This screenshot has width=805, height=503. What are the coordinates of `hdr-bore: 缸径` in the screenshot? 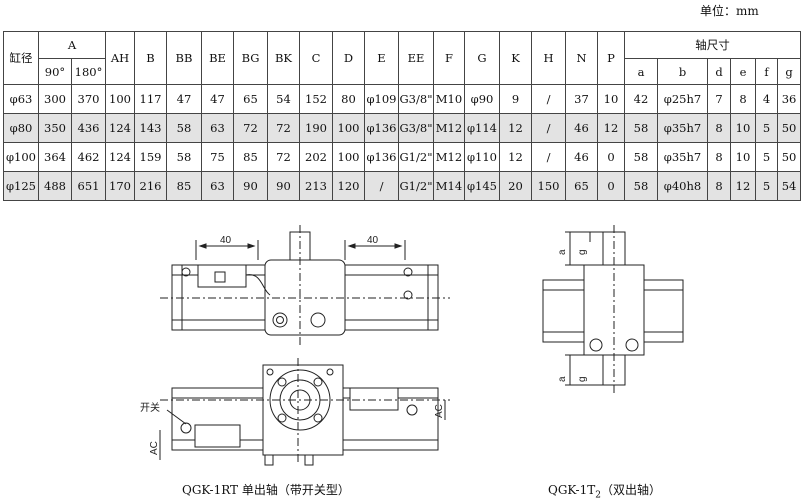 It's located at (21, 58).